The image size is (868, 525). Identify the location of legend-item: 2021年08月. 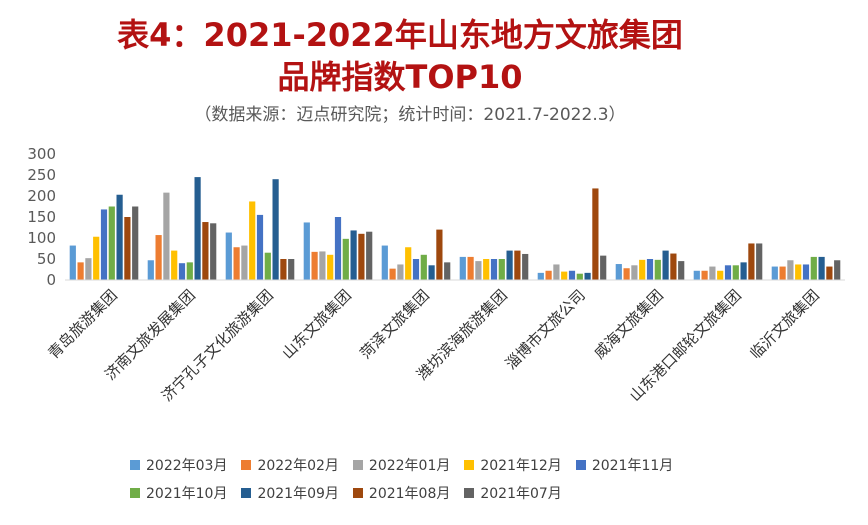
(401, 493).